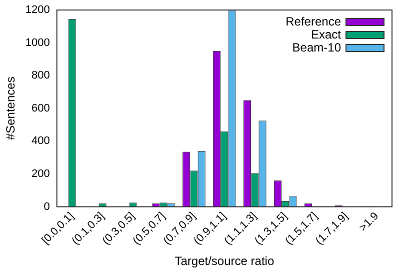 This screenshot has height=273, width=400. I want to click on legend-label: Reference, so click(314, 21).